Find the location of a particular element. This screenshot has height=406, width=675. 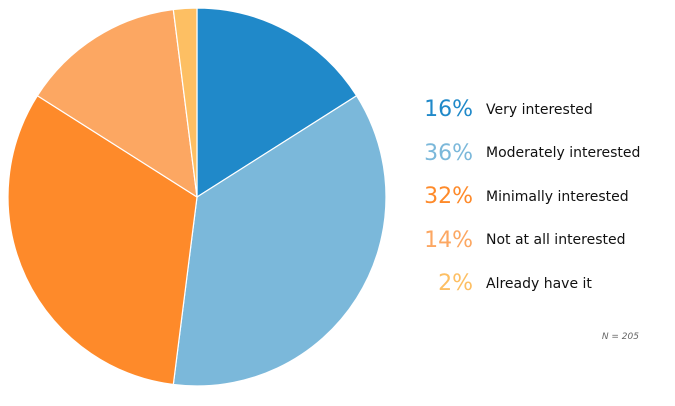

legend-item-very-interested: 16% Very interested is located at coordinates (535, 110).